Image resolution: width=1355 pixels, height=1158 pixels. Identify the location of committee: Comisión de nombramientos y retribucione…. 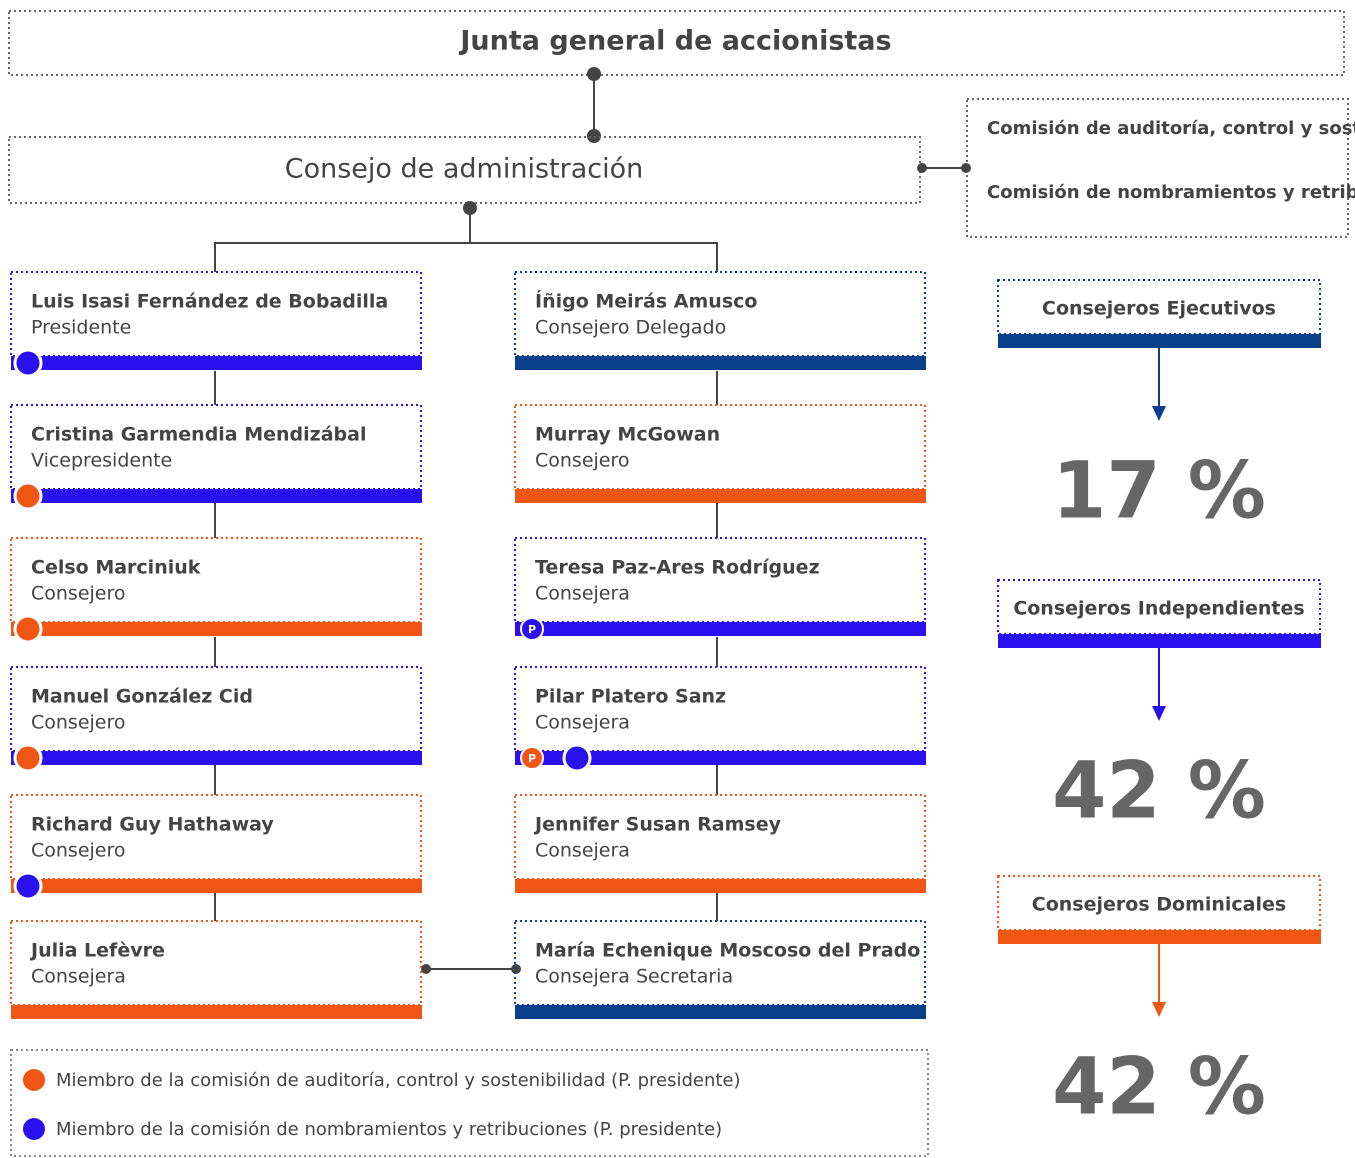
(1171, 192).